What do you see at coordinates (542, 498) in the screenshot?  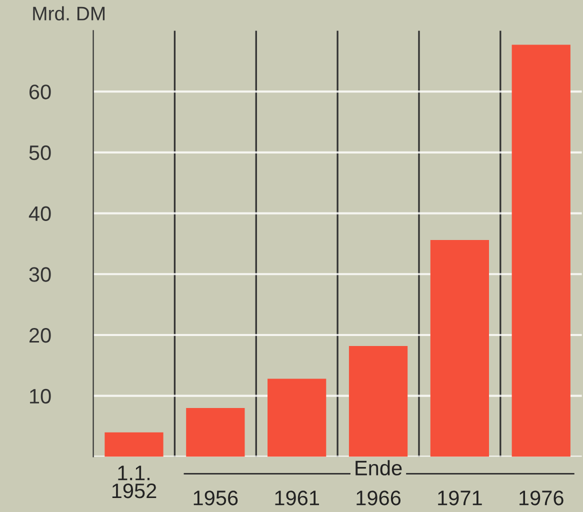 I see `x-tick-label: 1976` at bounding box center [542, 498].